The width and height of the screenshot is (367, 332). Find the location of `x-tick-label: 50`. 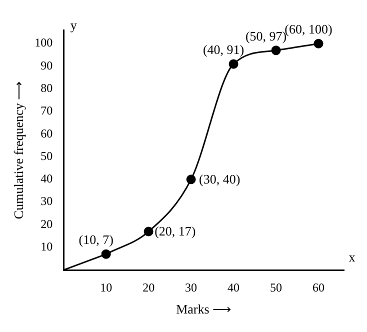

x-tick-label: 50 is located at coordinates (276, 287).